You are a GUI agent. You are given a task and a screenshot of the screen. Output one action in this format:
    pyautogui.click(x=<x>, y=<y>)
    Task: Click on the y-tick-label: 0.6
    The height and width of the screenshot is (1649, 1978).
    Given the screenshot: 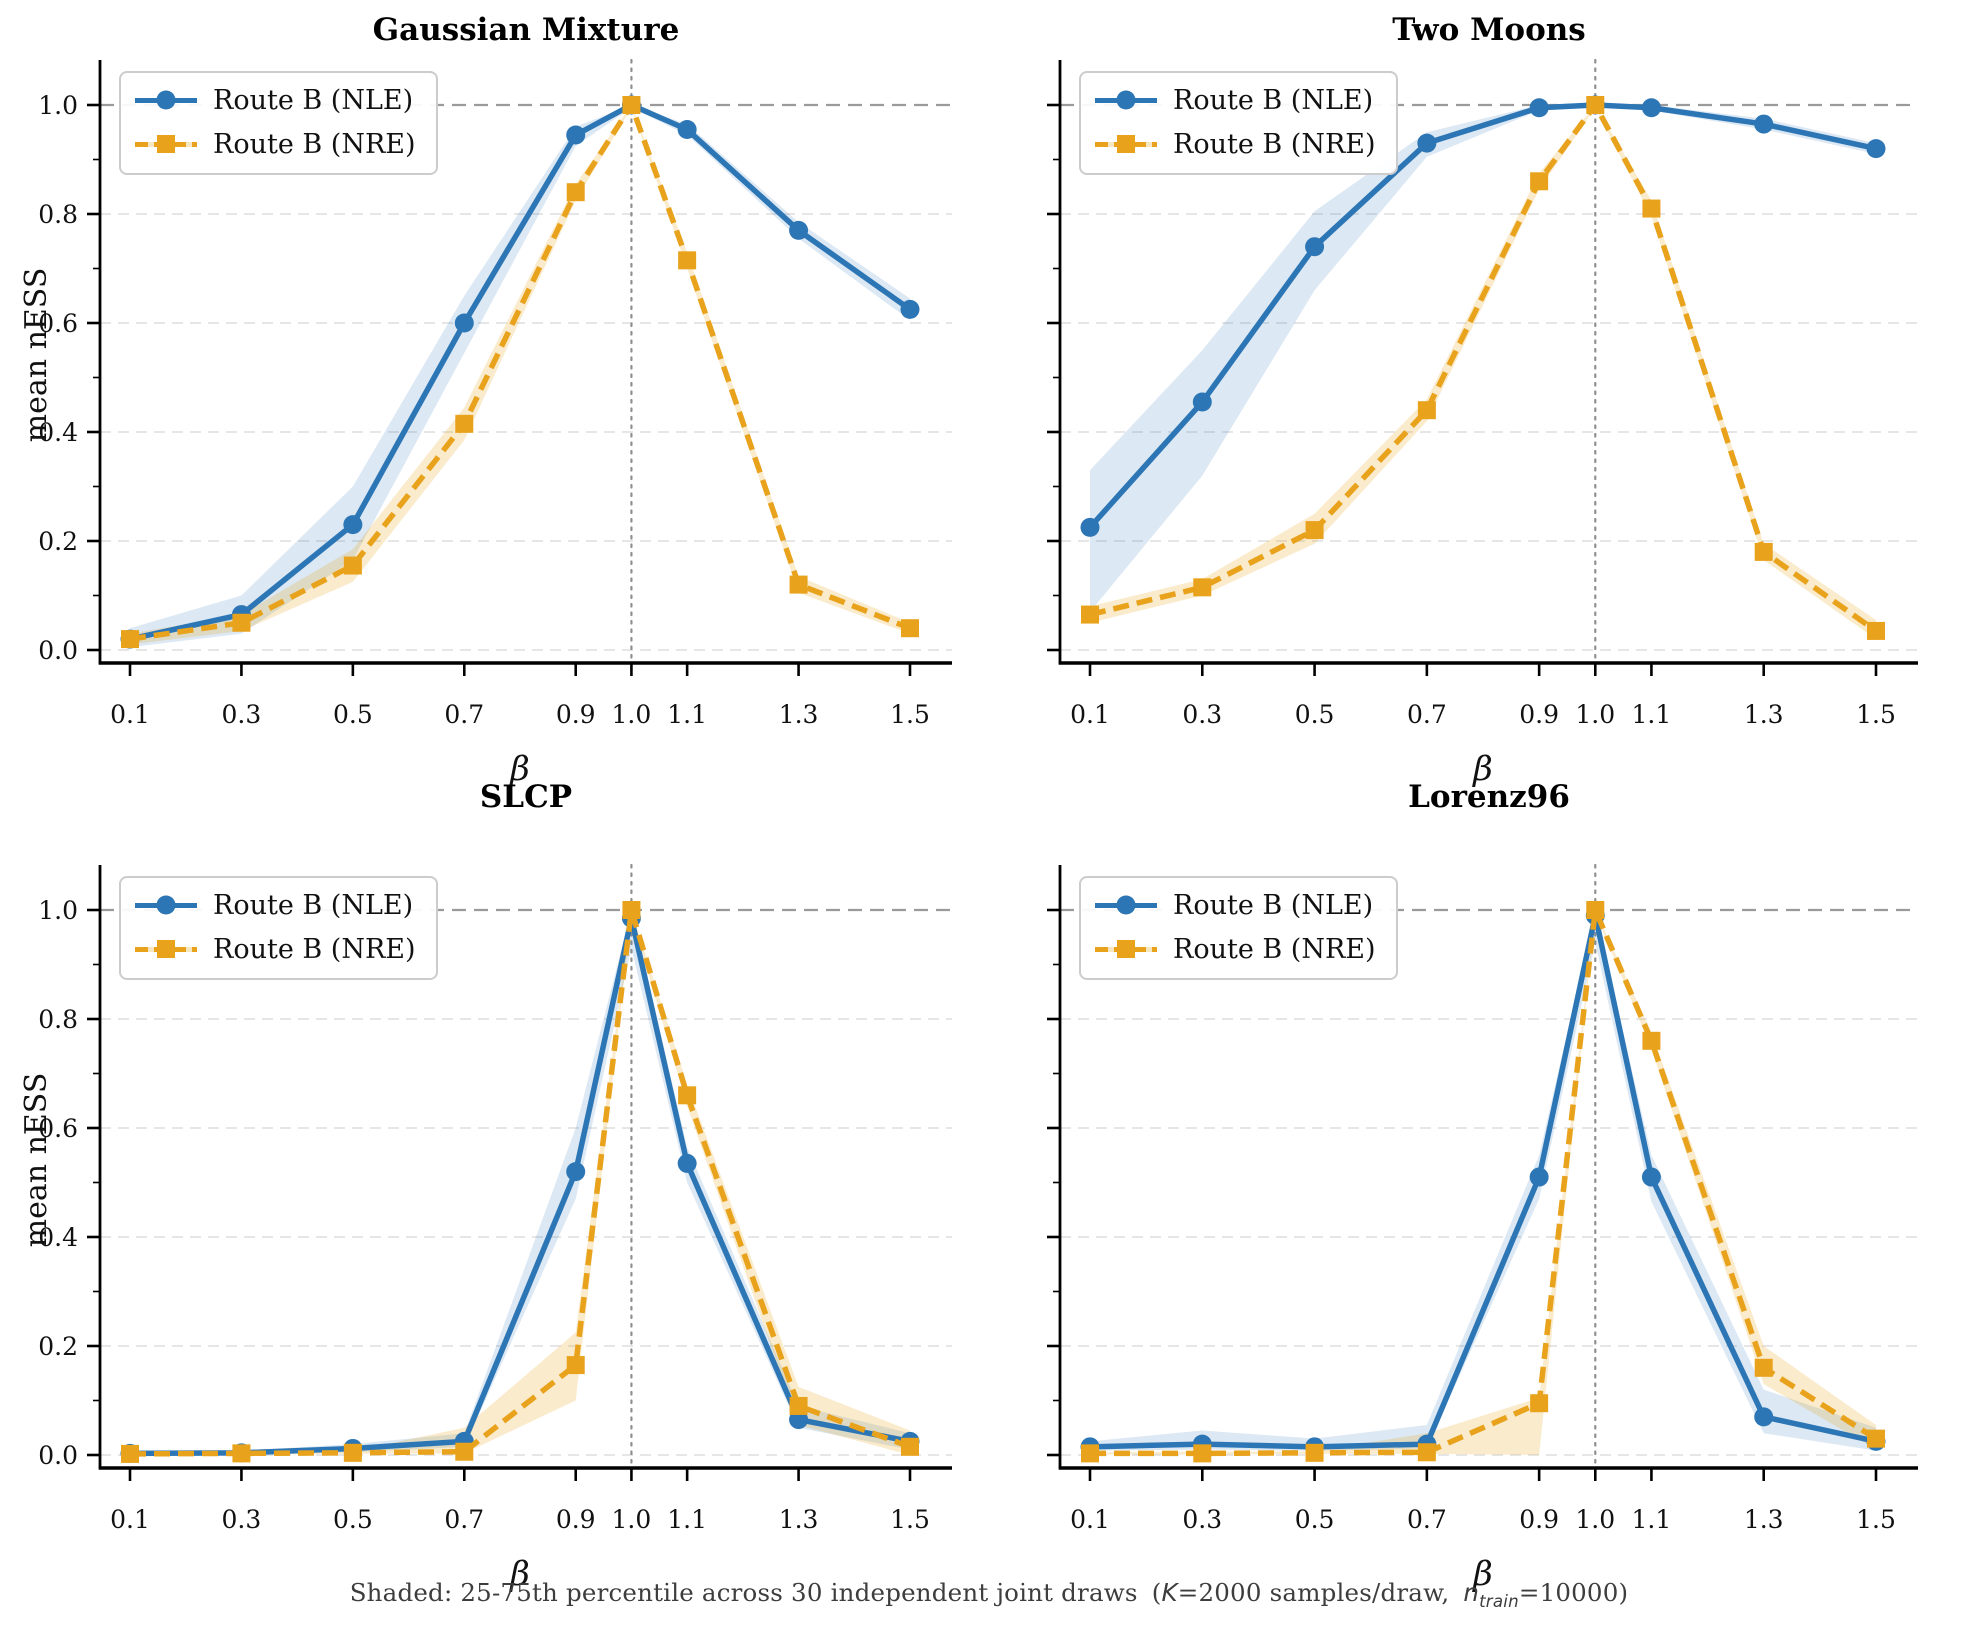 What is the action you would take?
    pyautogui.click(x=58, y=323)
    